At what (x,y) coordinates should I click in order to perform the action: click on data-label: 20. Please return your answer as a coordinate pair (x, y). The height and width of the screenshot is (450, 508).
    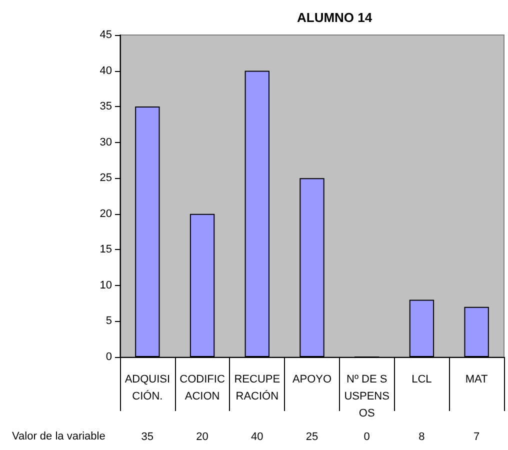
    Looking at the image, I should click on (202, 437).